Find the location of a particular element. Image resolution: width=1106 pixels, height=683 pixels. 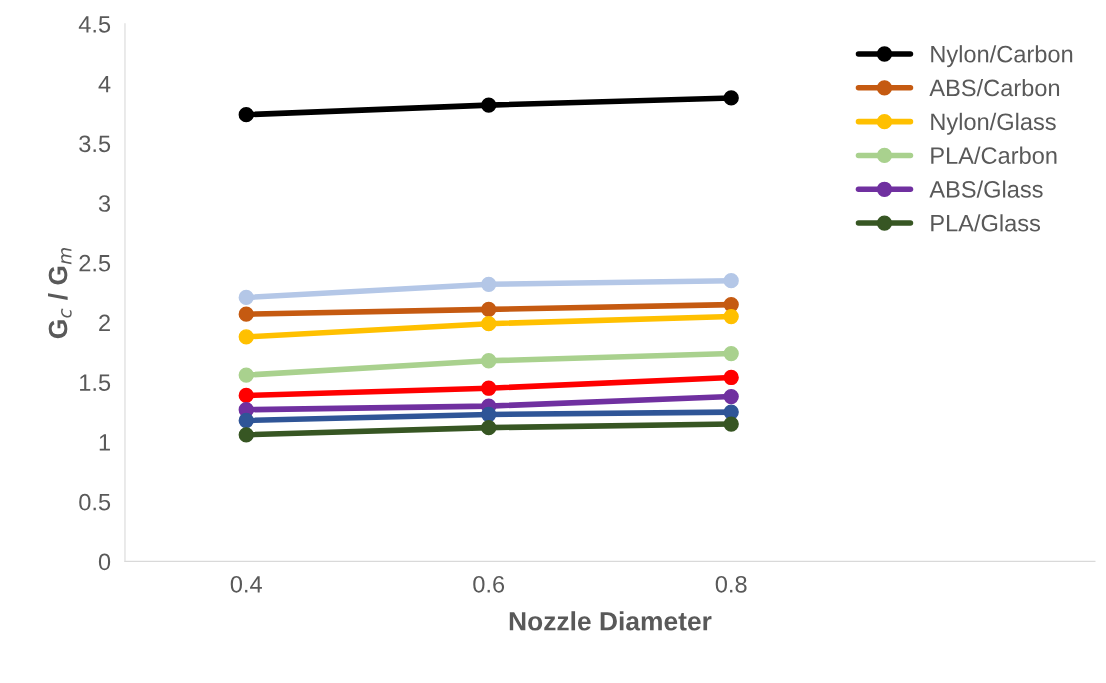

legend-label: PLA/Glass is located at coordinates (986, 223).